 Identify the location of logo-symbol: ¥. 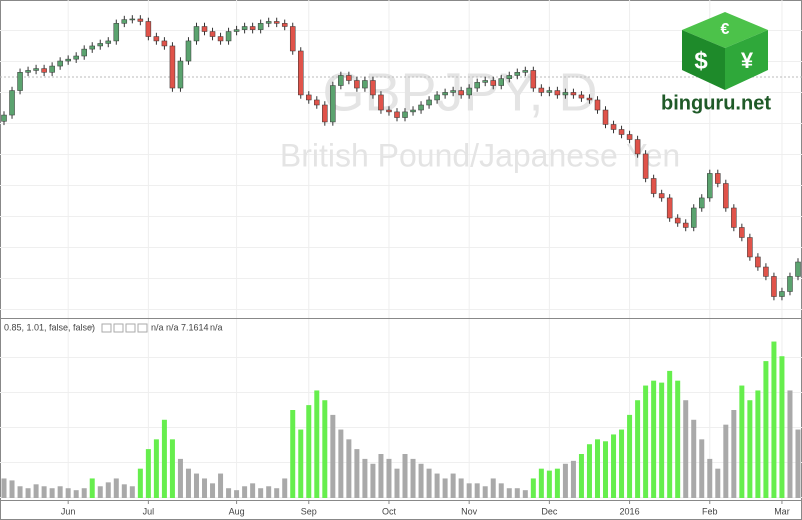
(747, 60).